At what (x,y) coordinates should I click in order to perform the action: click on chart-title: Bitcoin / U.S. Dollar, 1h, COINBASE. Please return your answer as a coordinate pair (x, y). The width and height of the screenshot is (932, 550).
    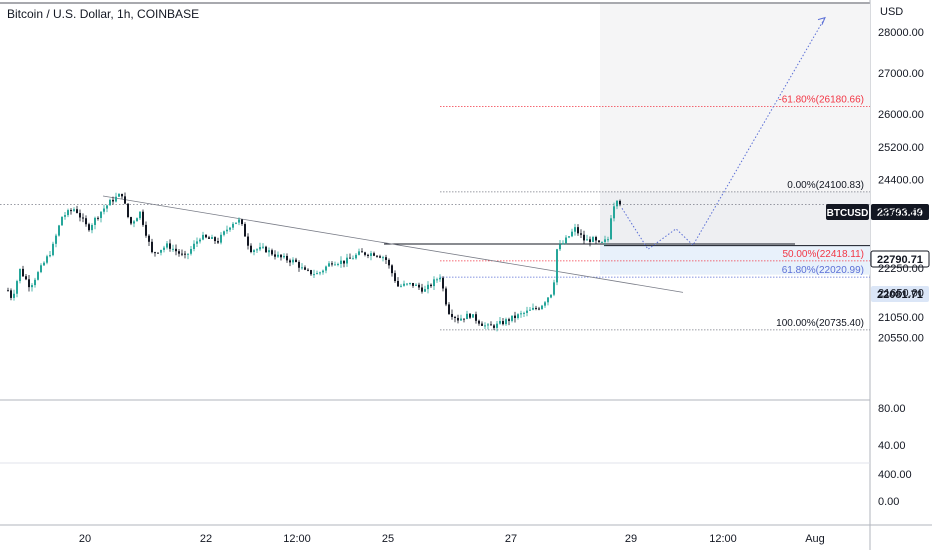
    Looking at the image, I should click on (103, 14).